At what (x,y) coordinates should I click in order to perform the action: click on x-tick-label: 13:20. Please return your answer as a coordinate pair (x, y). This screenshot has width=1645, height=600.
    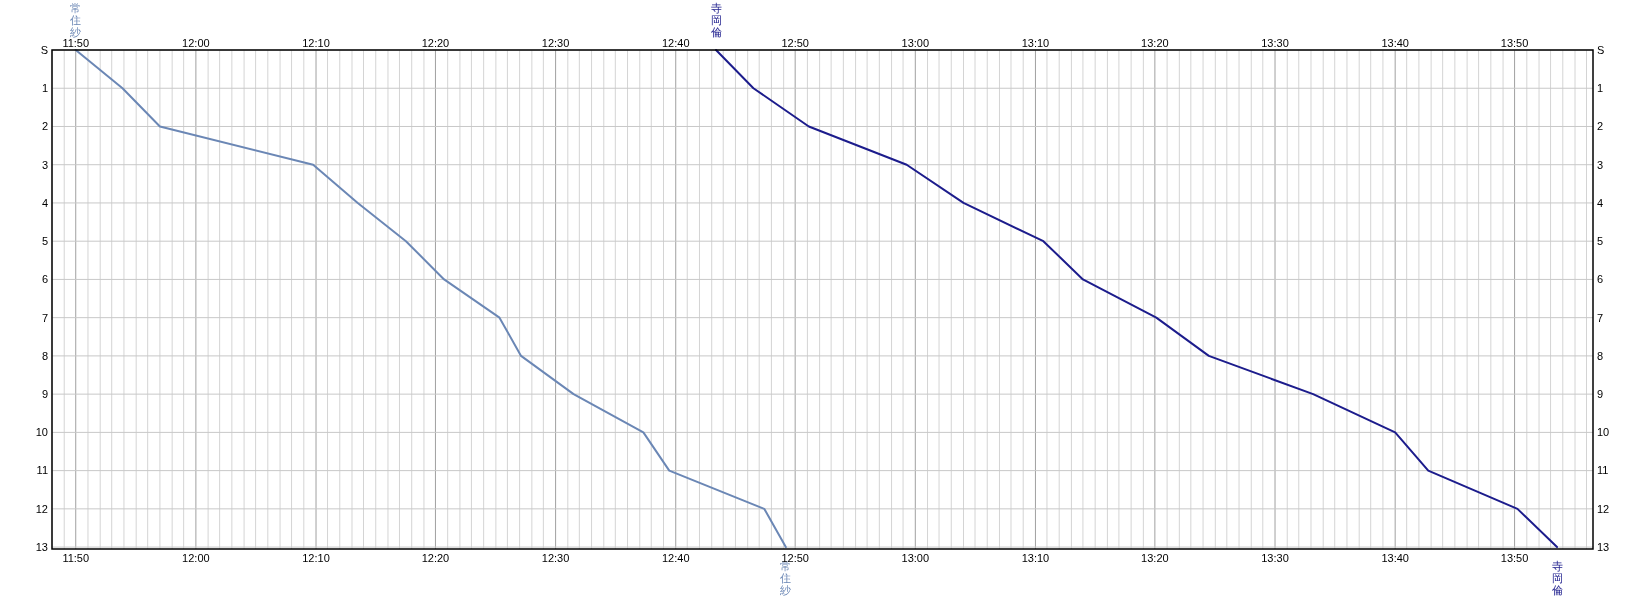
    Looking at the image, I should click on (1155, 43).